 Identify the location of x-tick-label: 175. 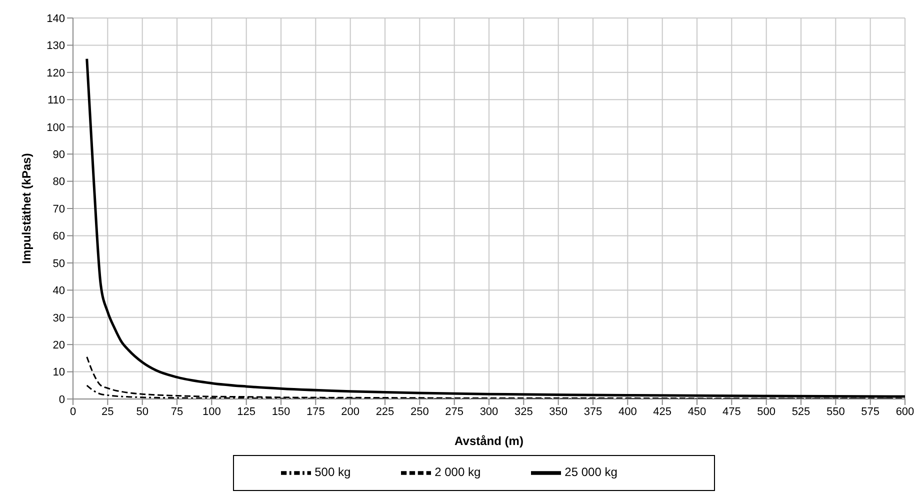
(315, 412).